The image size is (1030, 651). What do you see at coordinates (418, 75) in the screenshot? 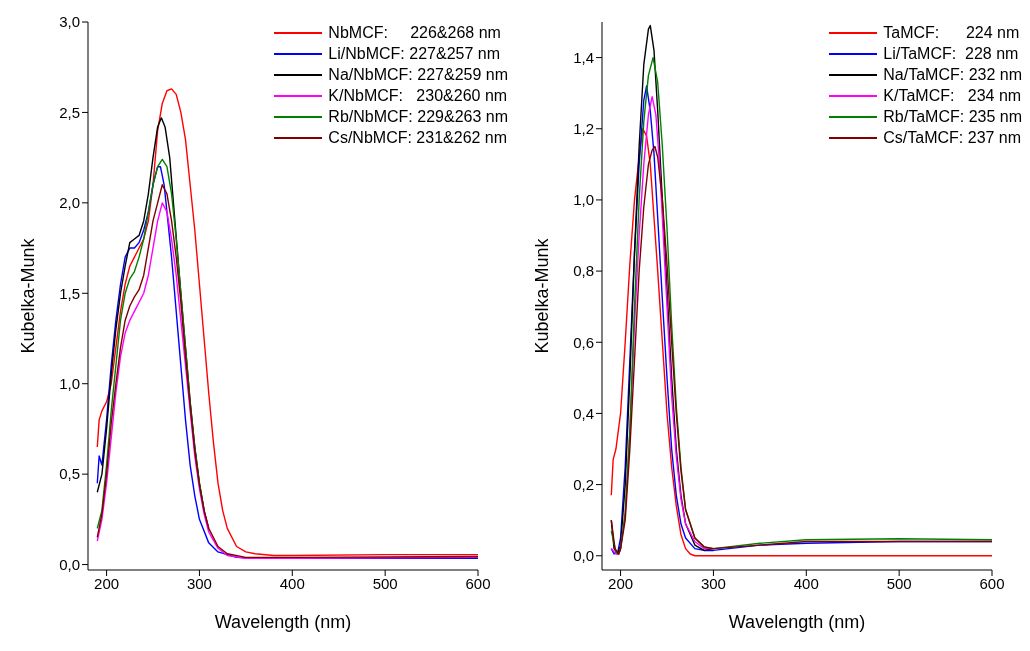
I see `legend-label: Na/NbMCF: 227&259 nm` at bounding box center [418, 75].